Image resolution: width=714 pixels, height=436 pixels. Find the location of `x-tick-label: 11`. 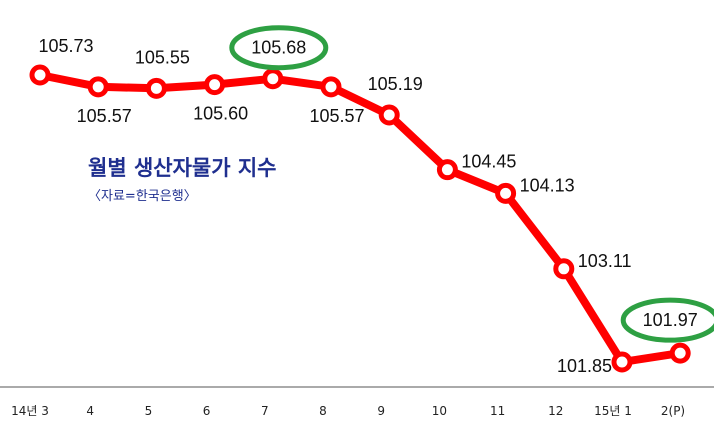

x-tick-label: 11 is located at coordinates (497, 411).